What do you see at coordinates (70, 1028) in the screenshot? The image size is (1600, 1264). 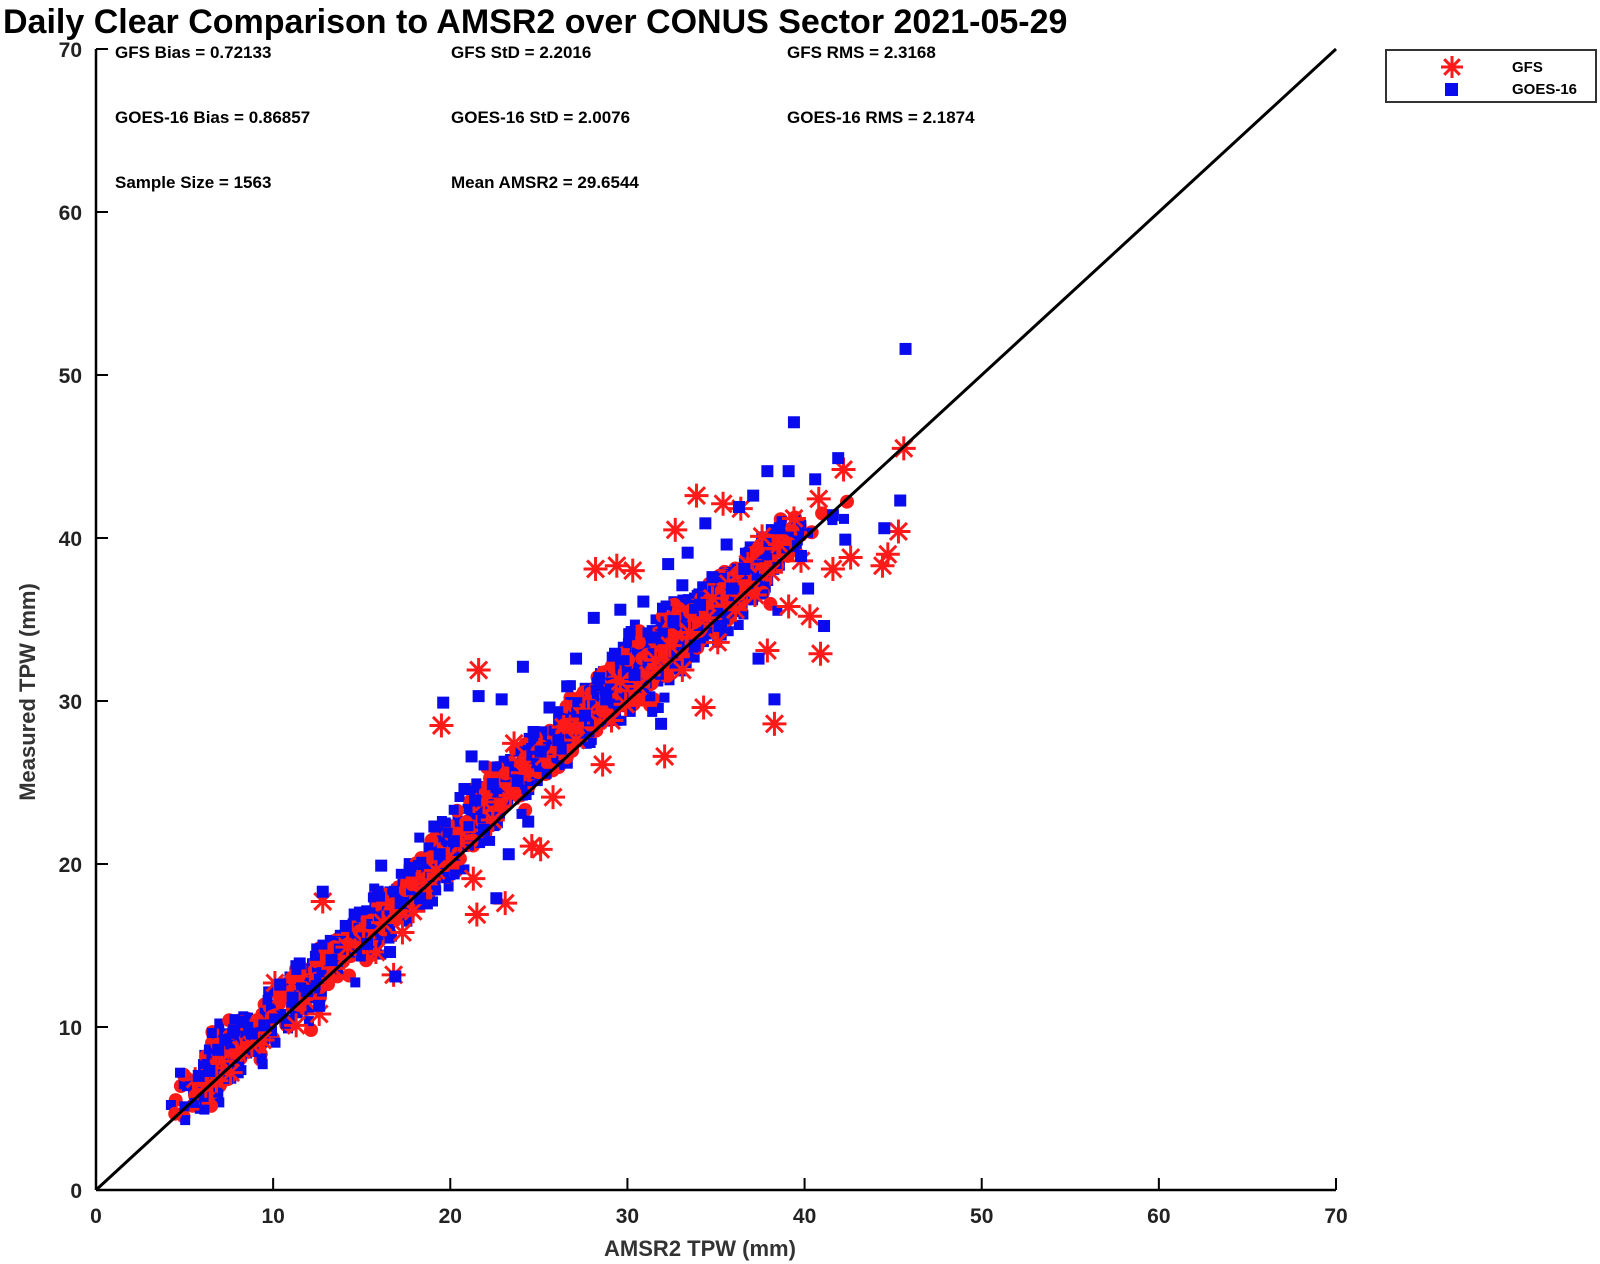 I see `y-tick-label: 10` at bounding box center [70, 1028].